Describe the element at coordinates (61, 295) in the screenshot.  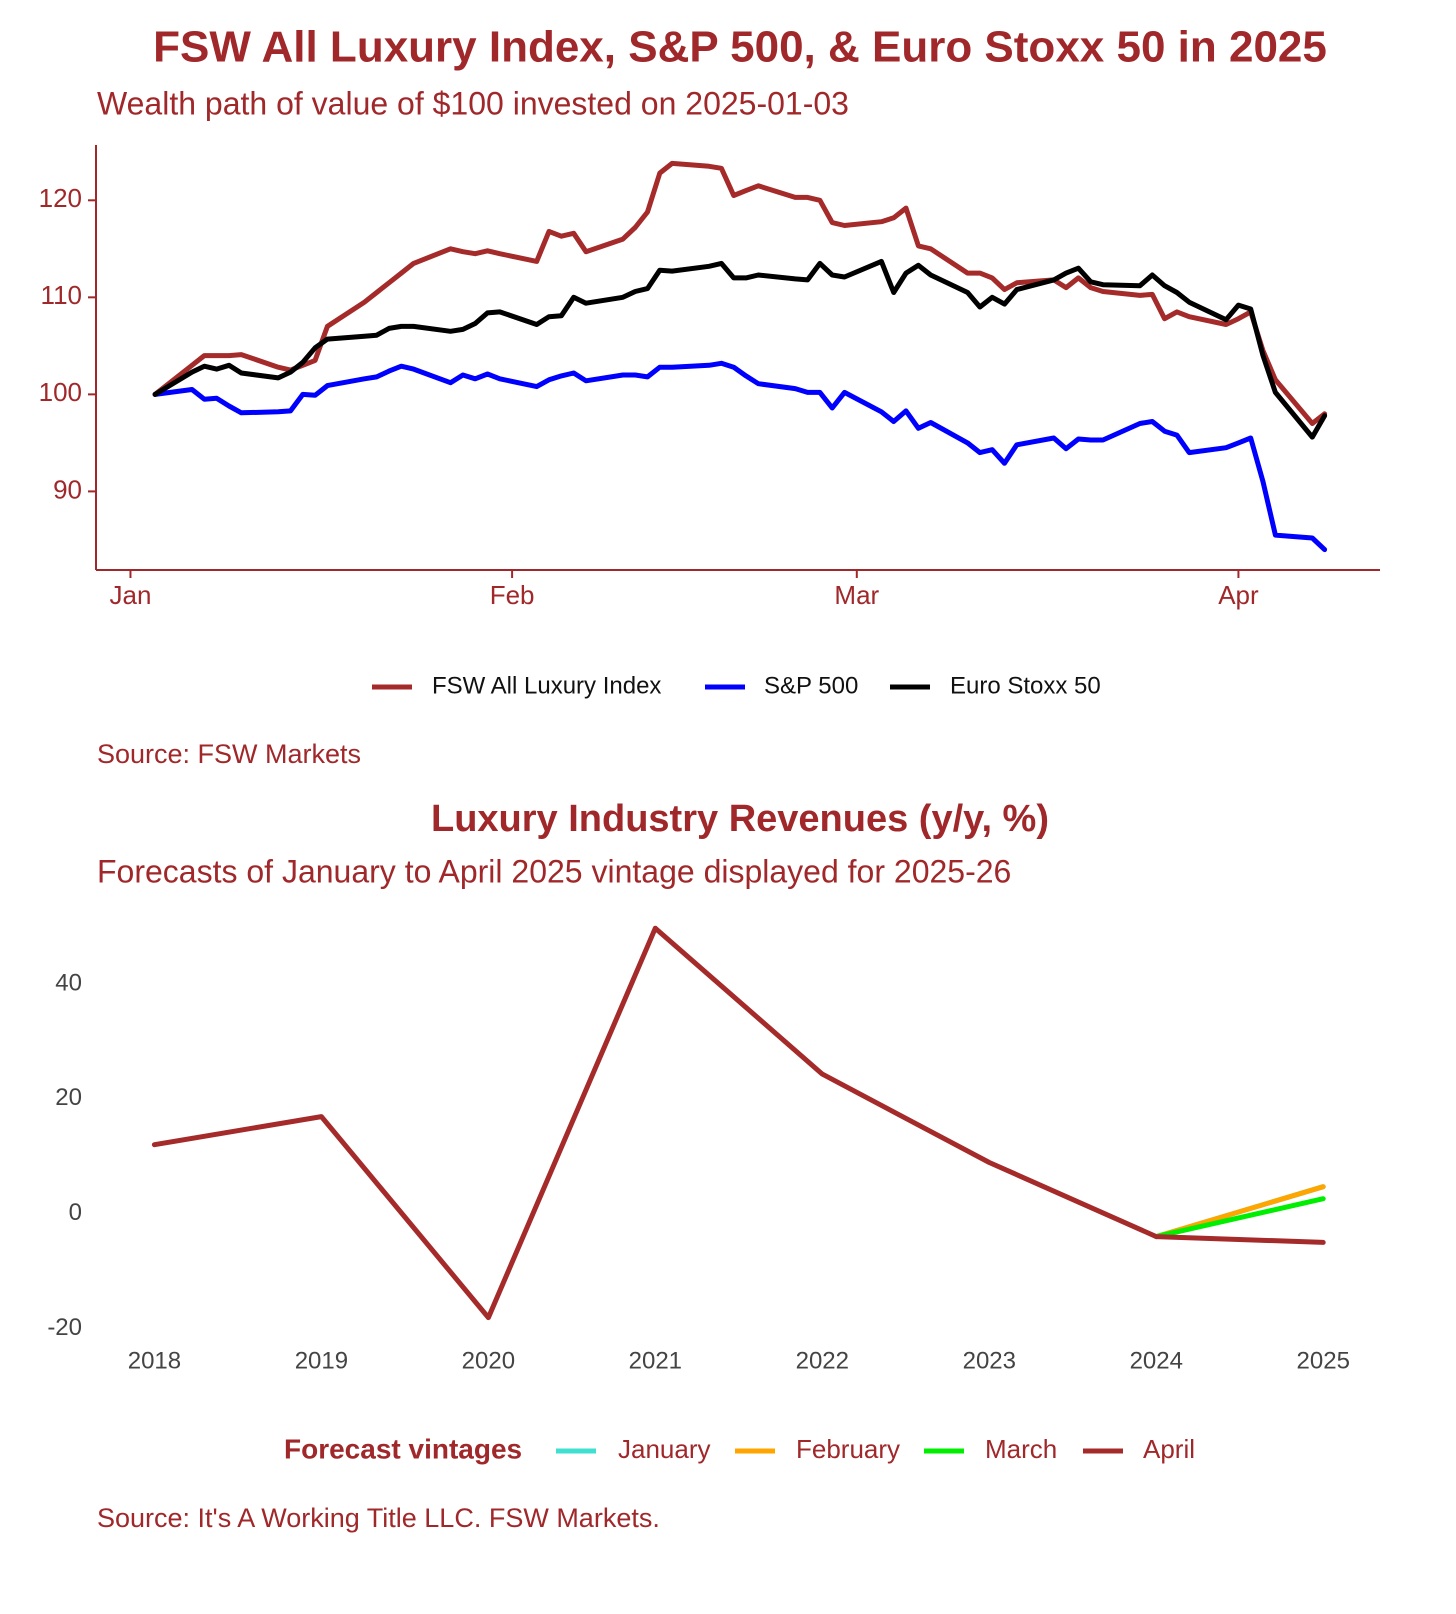
I see `y-tick-label: 110` at that location.